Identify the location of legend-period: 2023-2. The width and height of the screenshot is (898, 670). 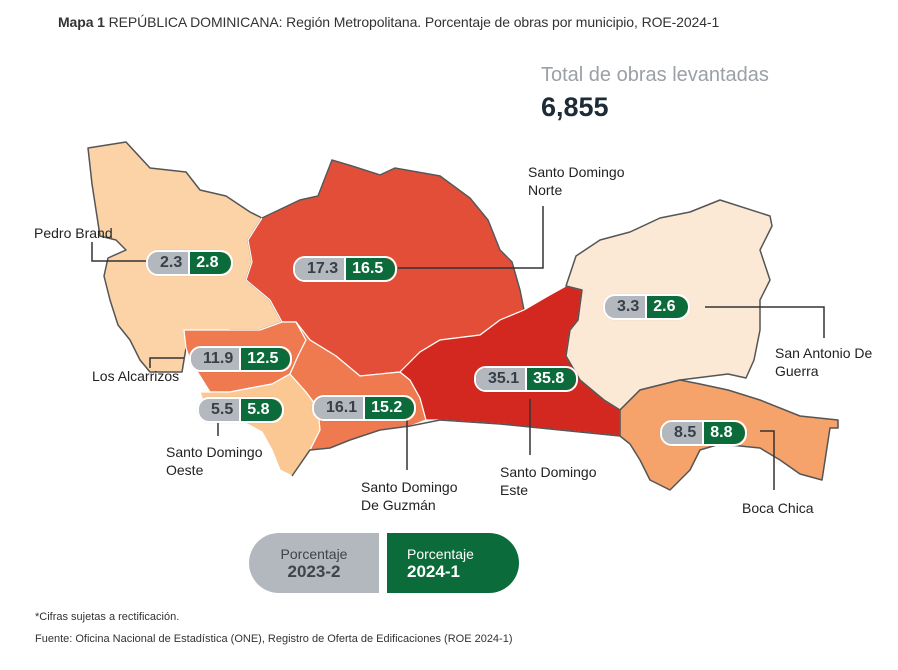
(314, 571).